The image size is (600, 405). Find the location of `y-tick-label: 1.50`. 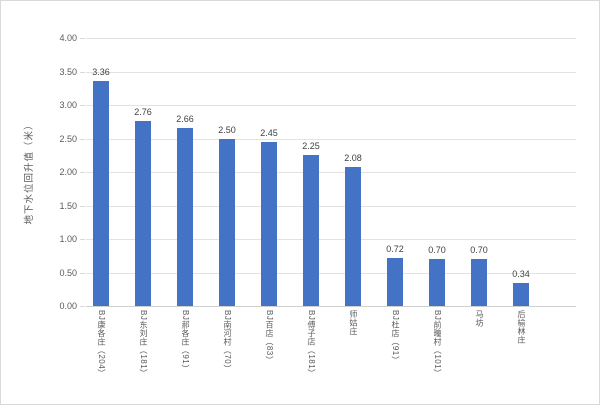

y-tick-label: 1.50 is located at coordinates (68, 205).